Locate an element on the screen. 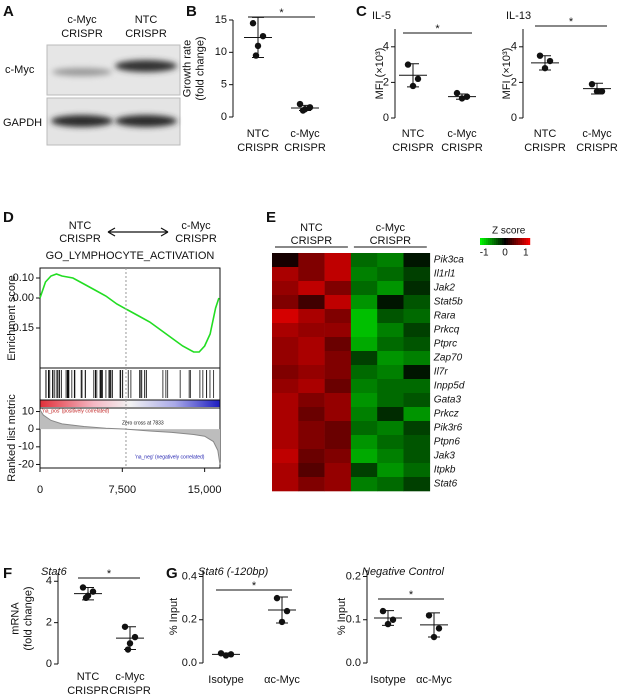 This screenshot has width=625, height=697. chart-title: Stat6 is located at coordinates (54, 572).